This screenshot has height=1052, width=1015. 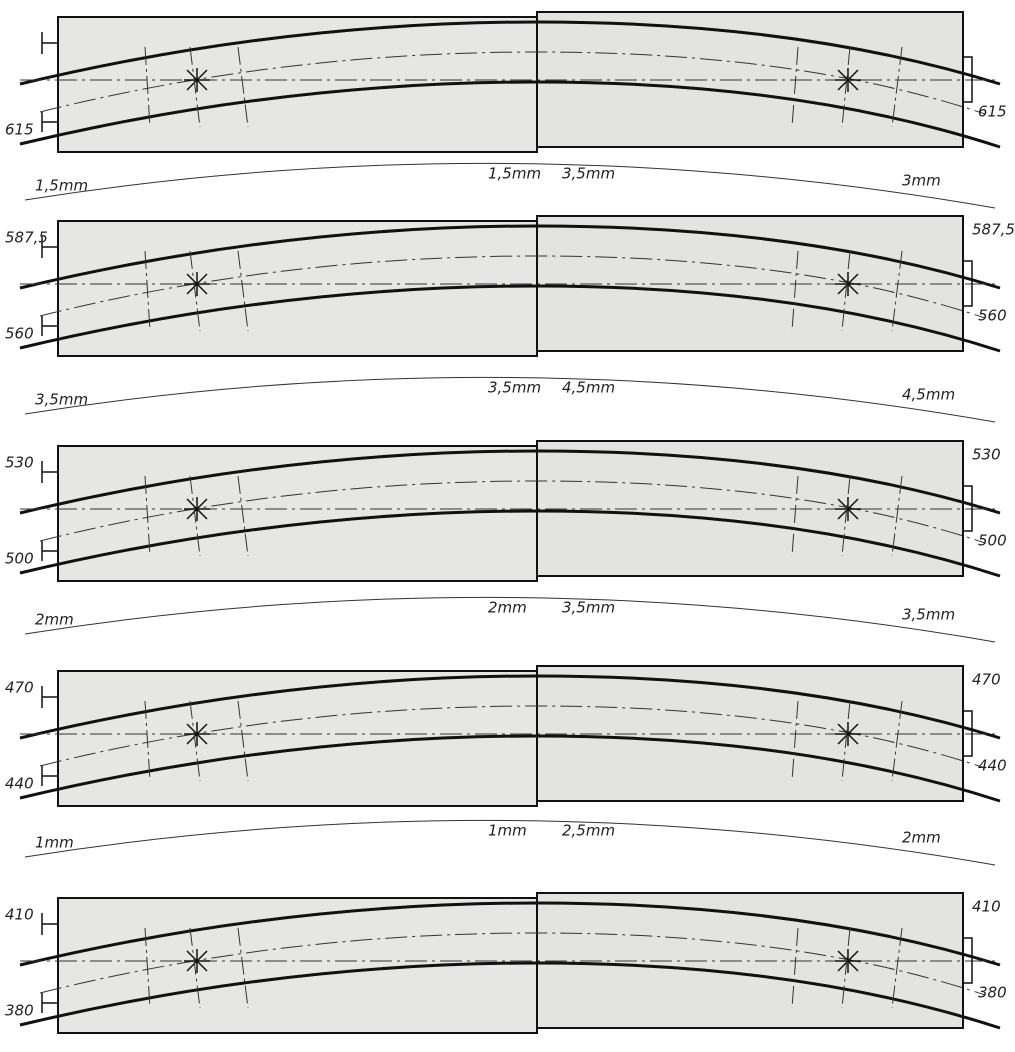 I want to click on dimension-label: 3mm, so click(x=921, y=181).